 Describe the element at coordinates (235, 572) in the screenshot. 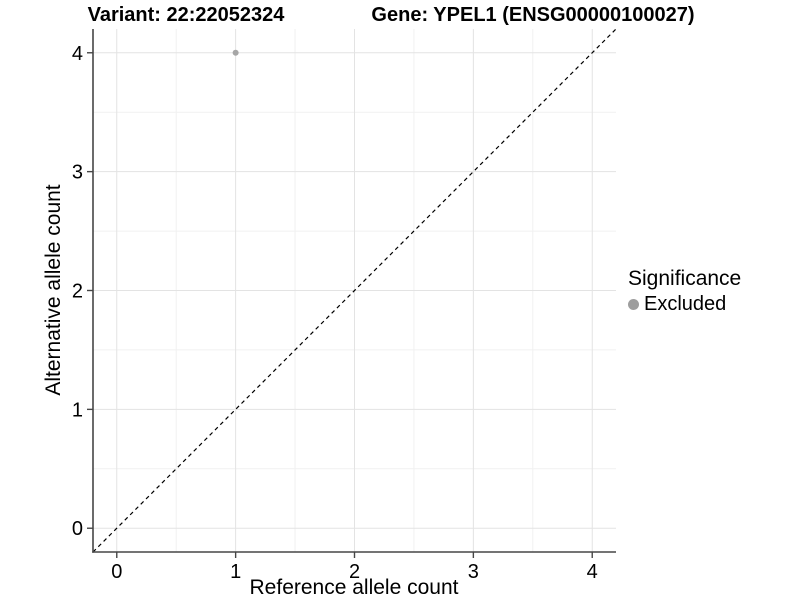

I see `x-tick-label: 1` at that location.